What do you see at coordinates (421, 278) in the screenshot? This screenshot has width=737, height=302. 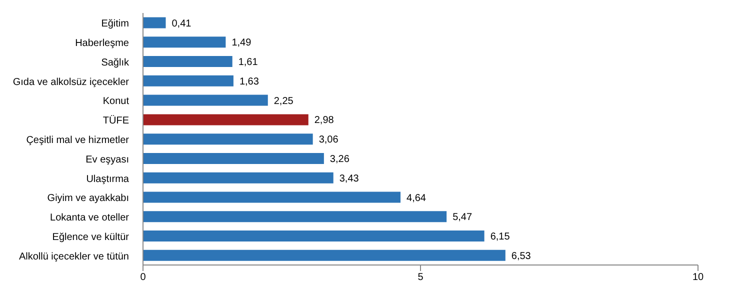 I see `x-tick-label: 5` at bounding box center [421, 278].